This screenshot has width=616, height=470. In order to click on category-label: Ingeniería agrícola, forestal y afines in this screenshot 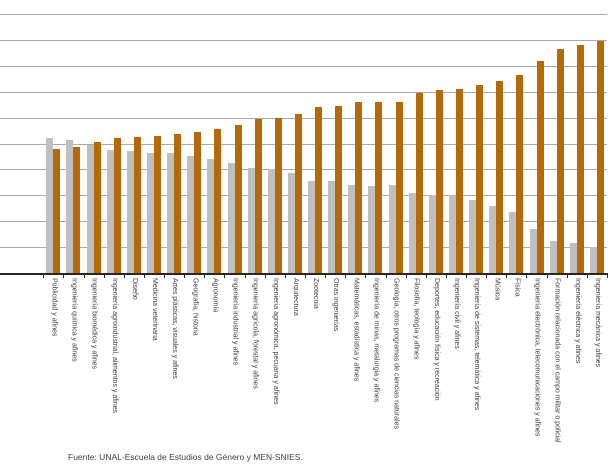, I will do `click(255, 333)`.